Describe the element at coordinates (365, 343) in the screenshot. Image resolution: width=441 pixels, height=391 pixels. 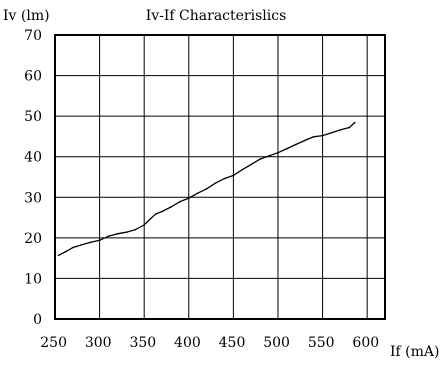
I see `x-tick-label: 600` at that location.